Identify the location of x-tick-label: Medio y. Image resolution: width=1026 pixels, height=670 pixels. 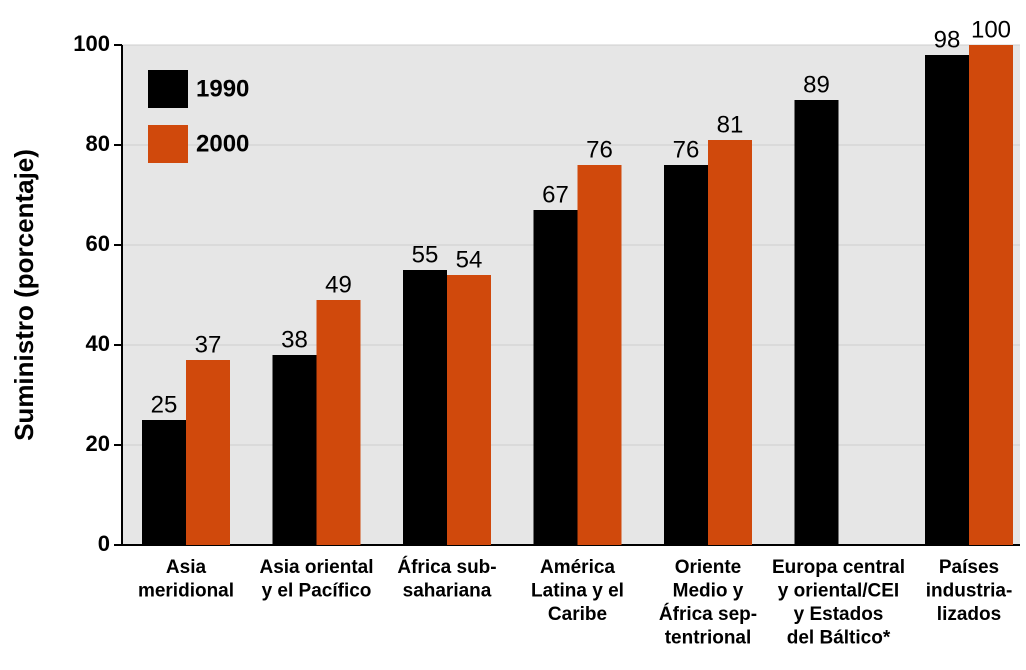
(708, 591).